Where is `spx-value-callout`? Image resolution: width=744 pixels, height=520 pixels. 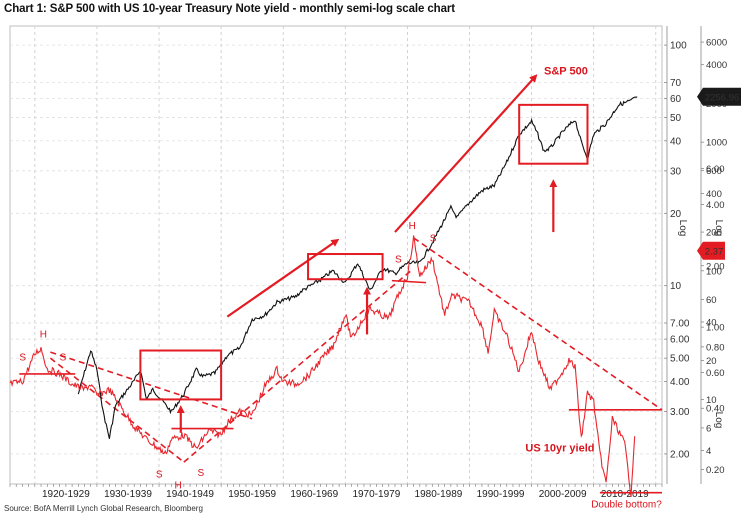
spx-value-callout is located at coordinates (719, 96).